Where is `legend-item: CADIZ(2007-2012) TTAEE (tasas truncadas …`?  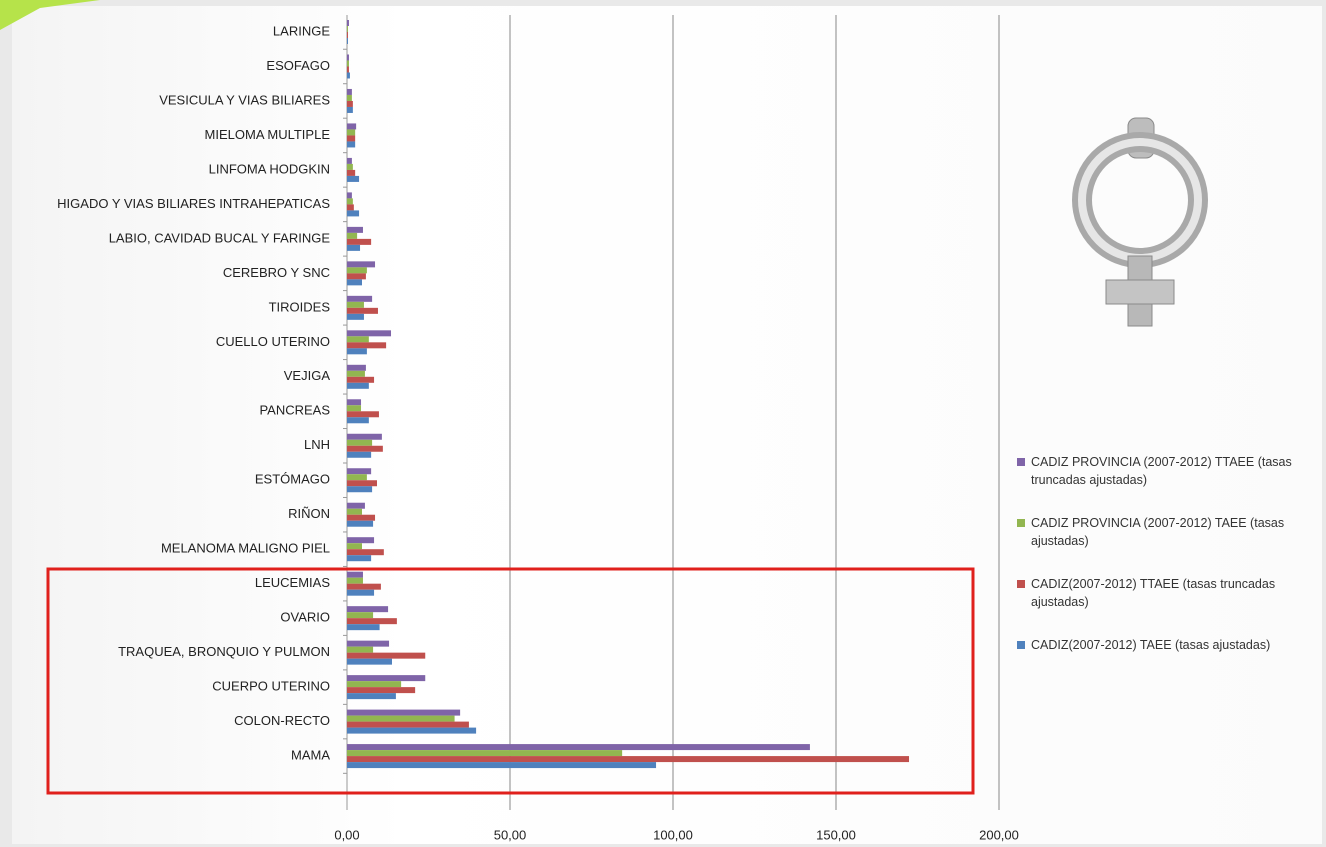 legend-item: CADIZ(2007-2012) TTAEE (tasas truncadas … is located at coordinates (1171, 593).